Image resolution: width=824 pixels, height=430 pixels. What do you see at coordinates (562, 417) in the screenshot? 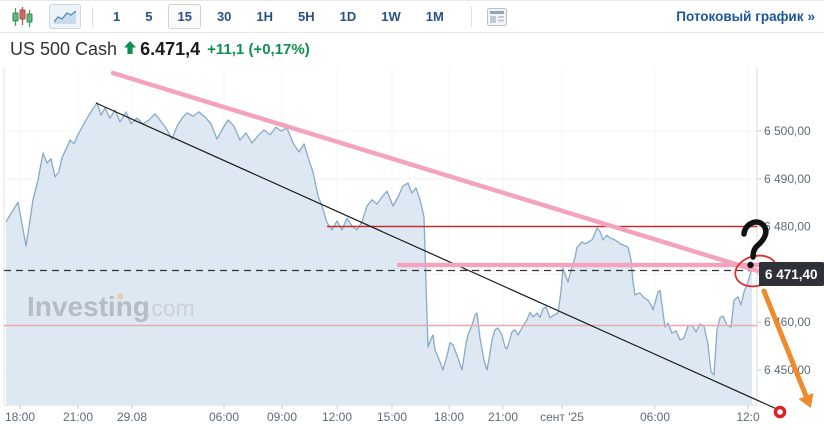
I see `x-axis-label: сент '25` at bounding box center [562, 417].